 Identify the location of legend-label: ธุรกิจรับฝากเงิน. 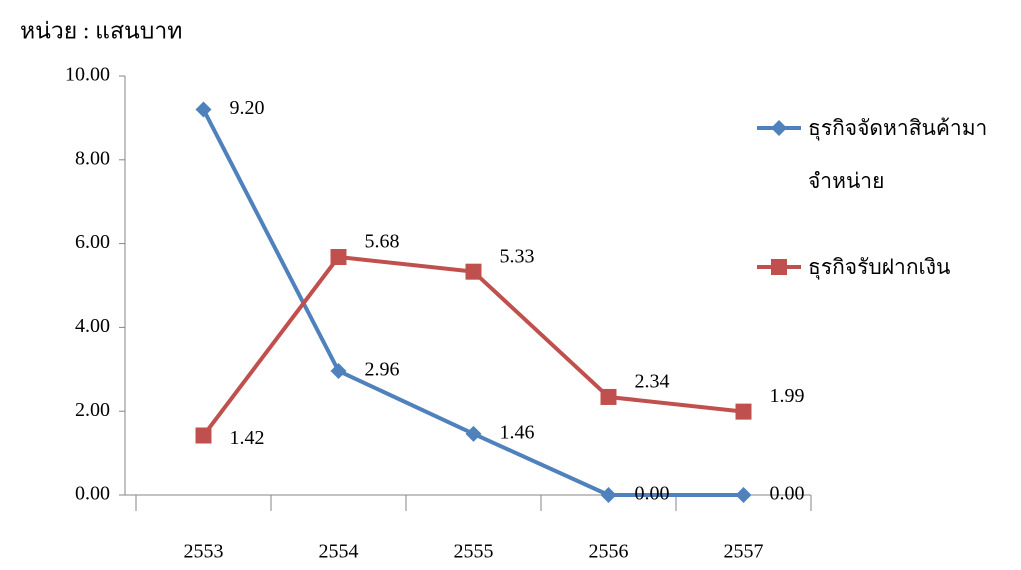
(879, 267).